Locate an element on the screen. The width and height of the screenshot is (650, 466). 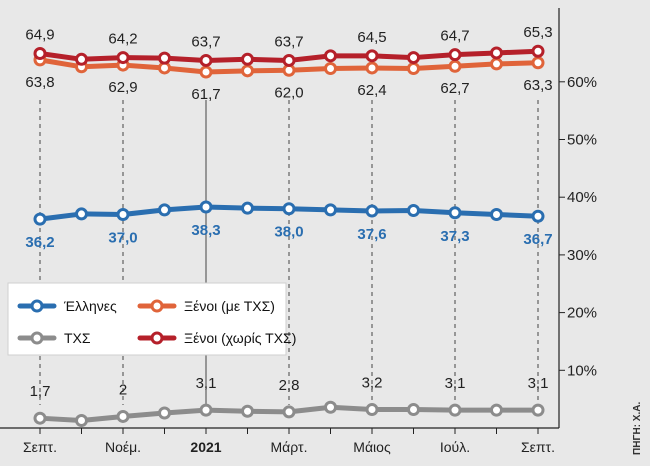
data-label: 64,9 is located at coordinates (39, 35).